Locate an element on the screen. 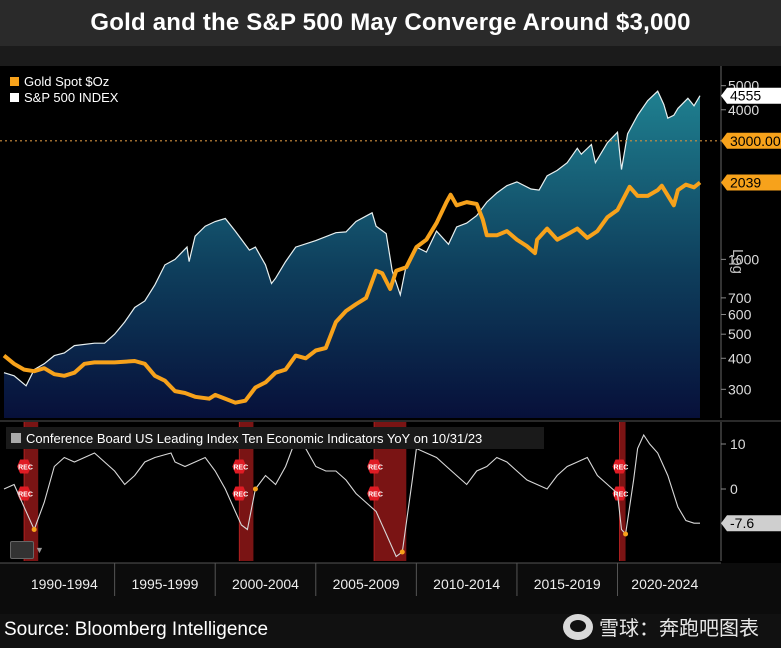 Image resolution: width=781 pixels, height=648 pixels. watermark: 雪球：奔跑吧图表 is located at coordinates (661, 626).